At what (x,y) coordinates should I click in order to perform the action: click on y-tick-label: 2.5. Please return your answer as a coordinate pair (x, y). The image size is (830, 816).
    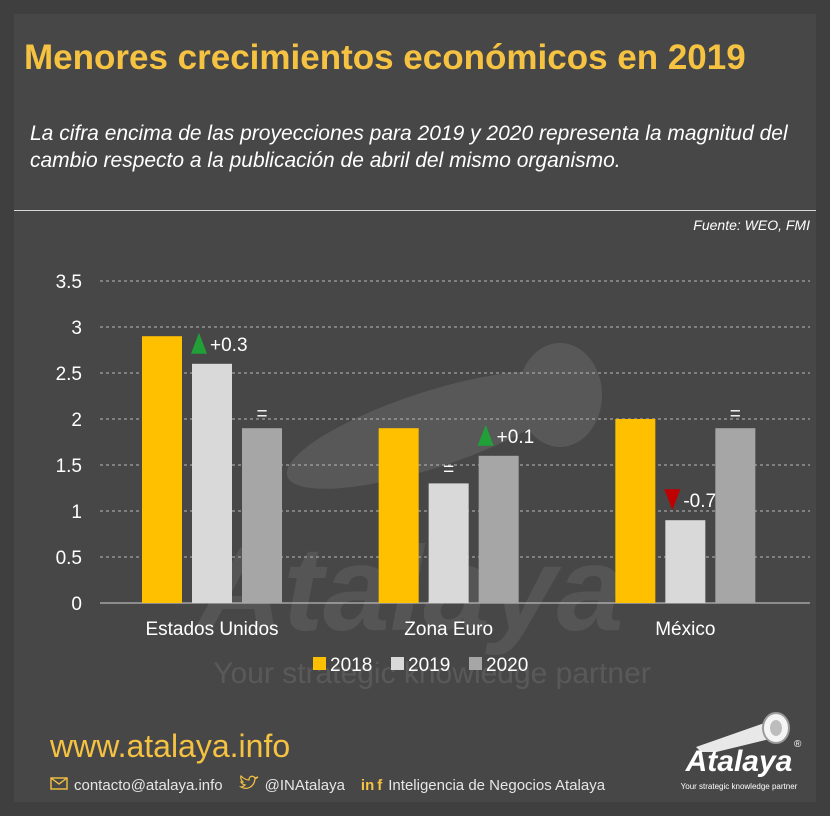
    Looking at the image, I should click on (69, 374).